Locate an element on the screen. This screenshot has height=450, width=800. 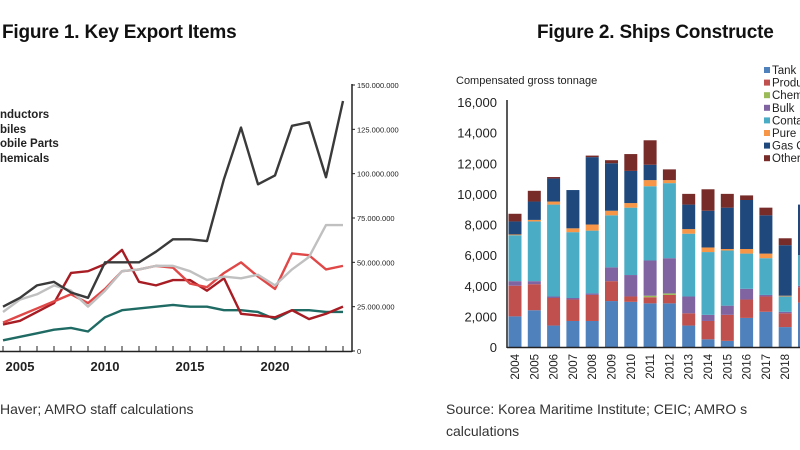
y-tick-label: 16,000 is located at coordinates (477, 102).